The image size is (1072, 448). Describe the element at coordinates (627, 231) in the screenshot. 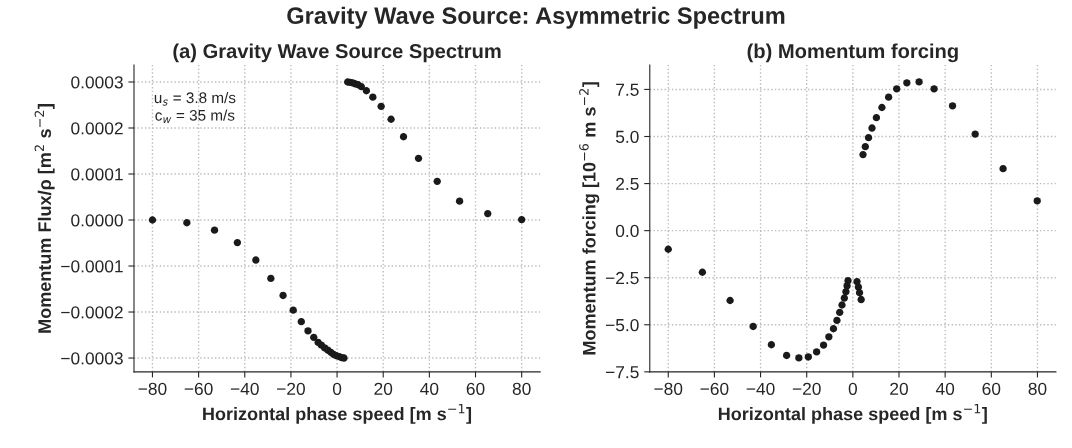

I see `y-tick-label: 0.0` at that location.